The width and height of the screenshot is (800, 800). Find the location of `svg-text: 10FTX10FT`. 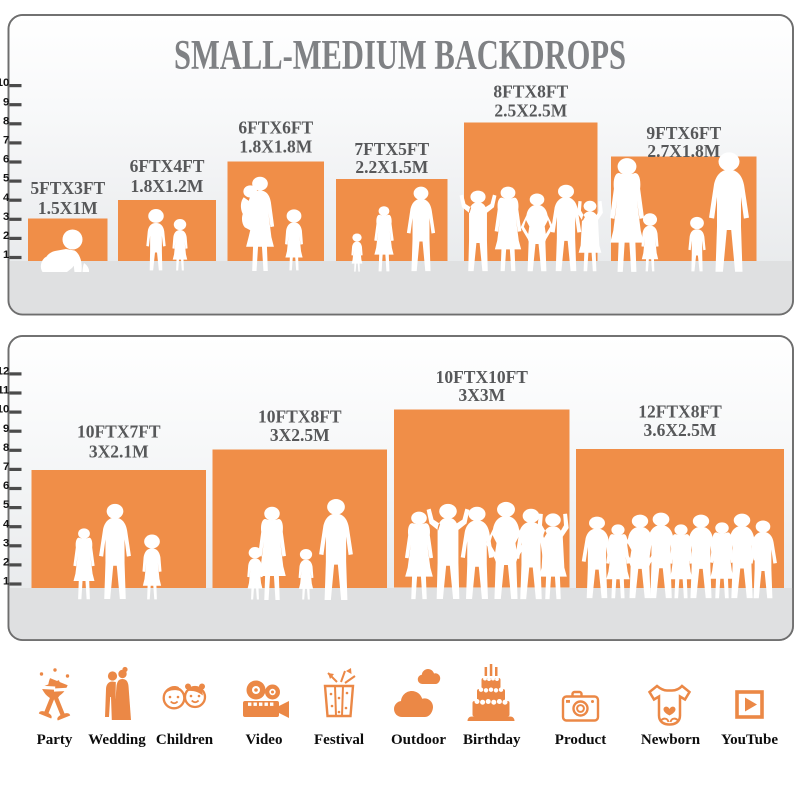

svg-text: 10FTX10FT is located at coordinates (482, 377).